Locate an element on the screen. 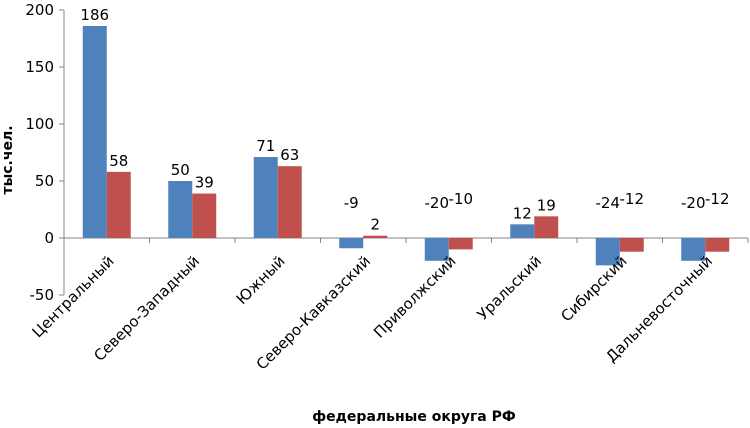  data-label: 71 is located at coordinates (265, 146).